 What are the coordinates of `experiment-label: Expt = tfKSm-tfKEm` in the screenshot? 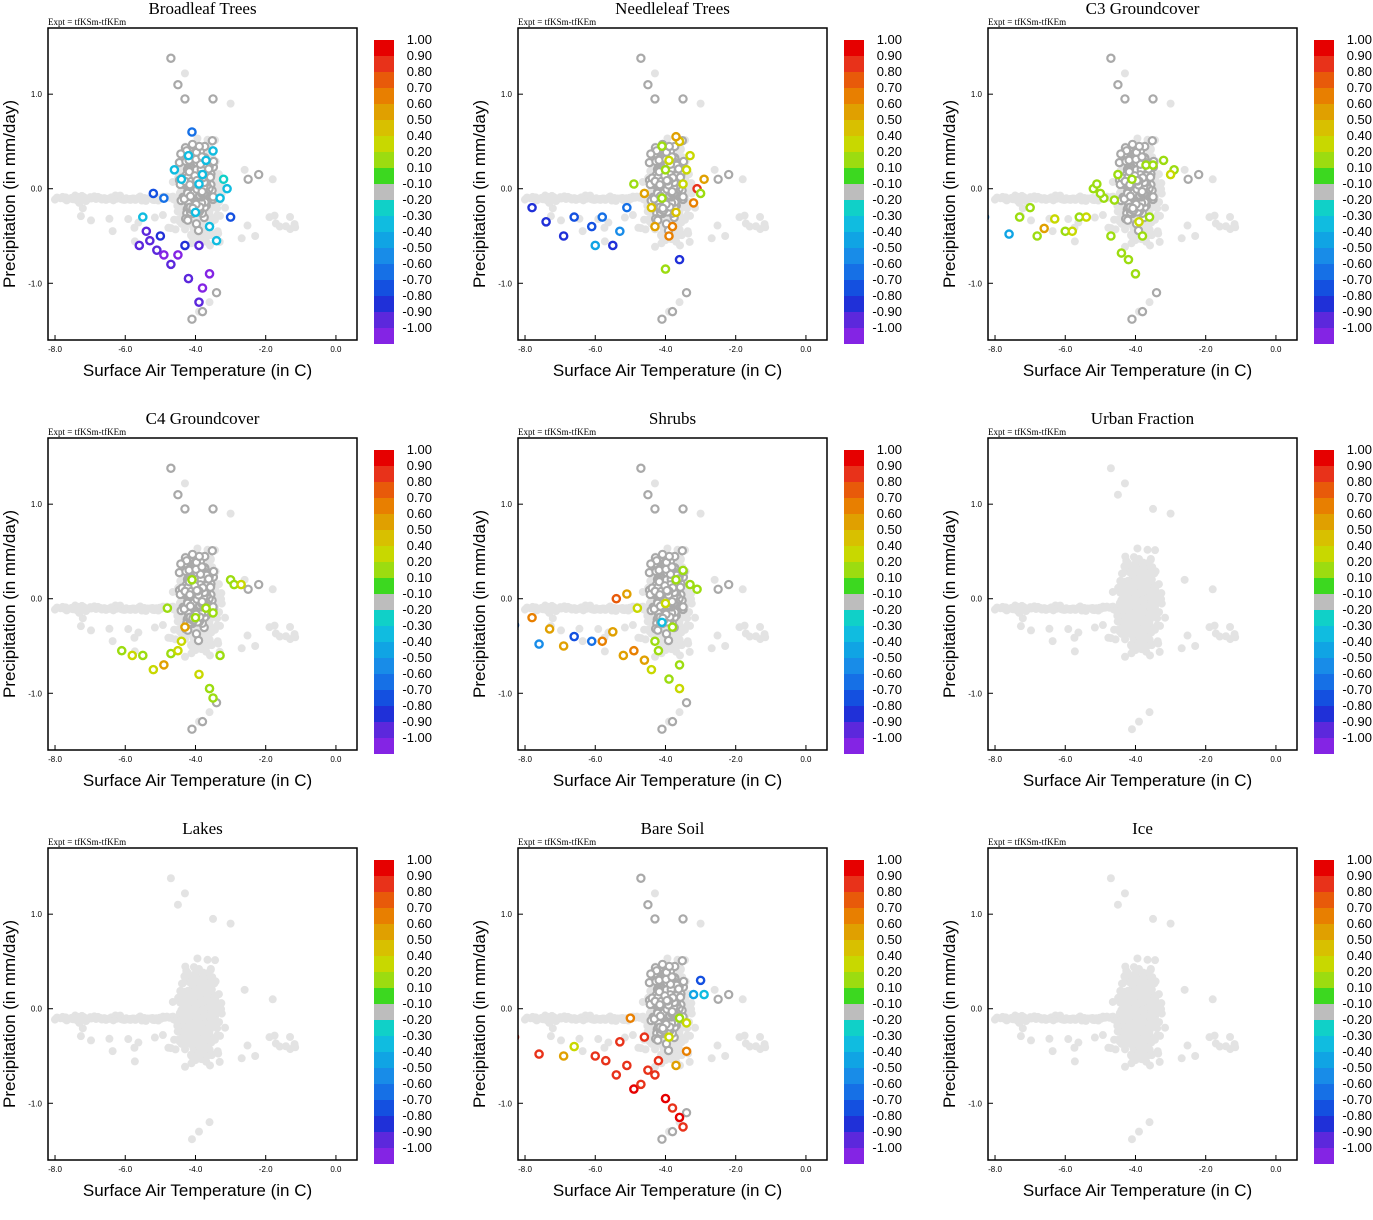 It's located at (557, 432).